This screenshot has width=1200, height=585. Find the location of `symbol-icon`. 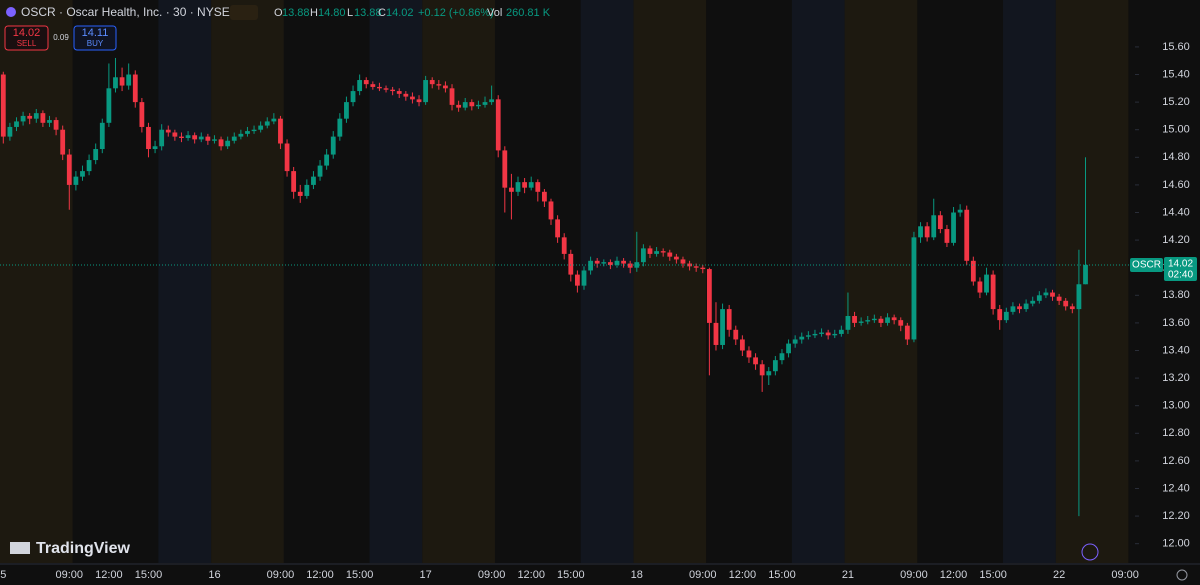

symbol-icon is located at coordinates (11, 12).